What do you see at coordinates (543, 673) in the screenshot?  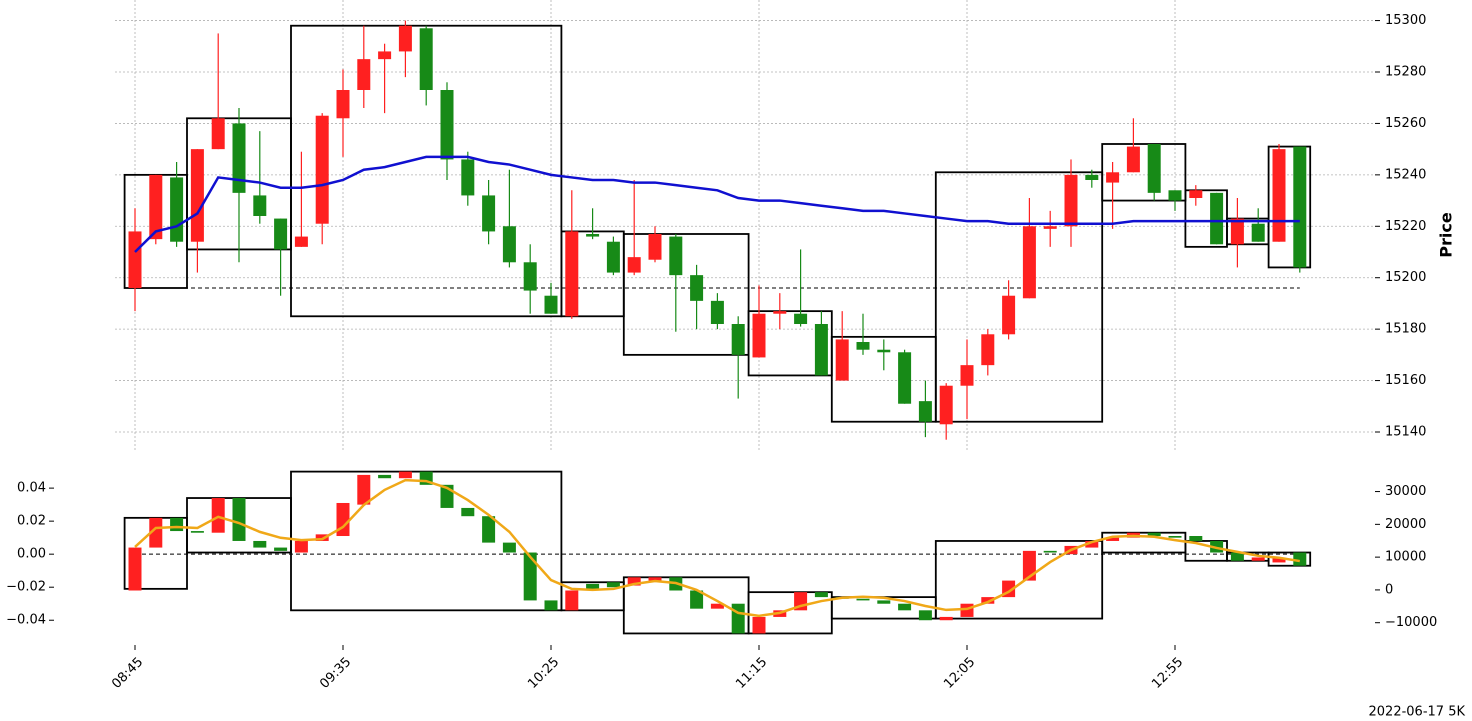 I see `x-tick-label: 10:25` at bounding box center [543, 673].